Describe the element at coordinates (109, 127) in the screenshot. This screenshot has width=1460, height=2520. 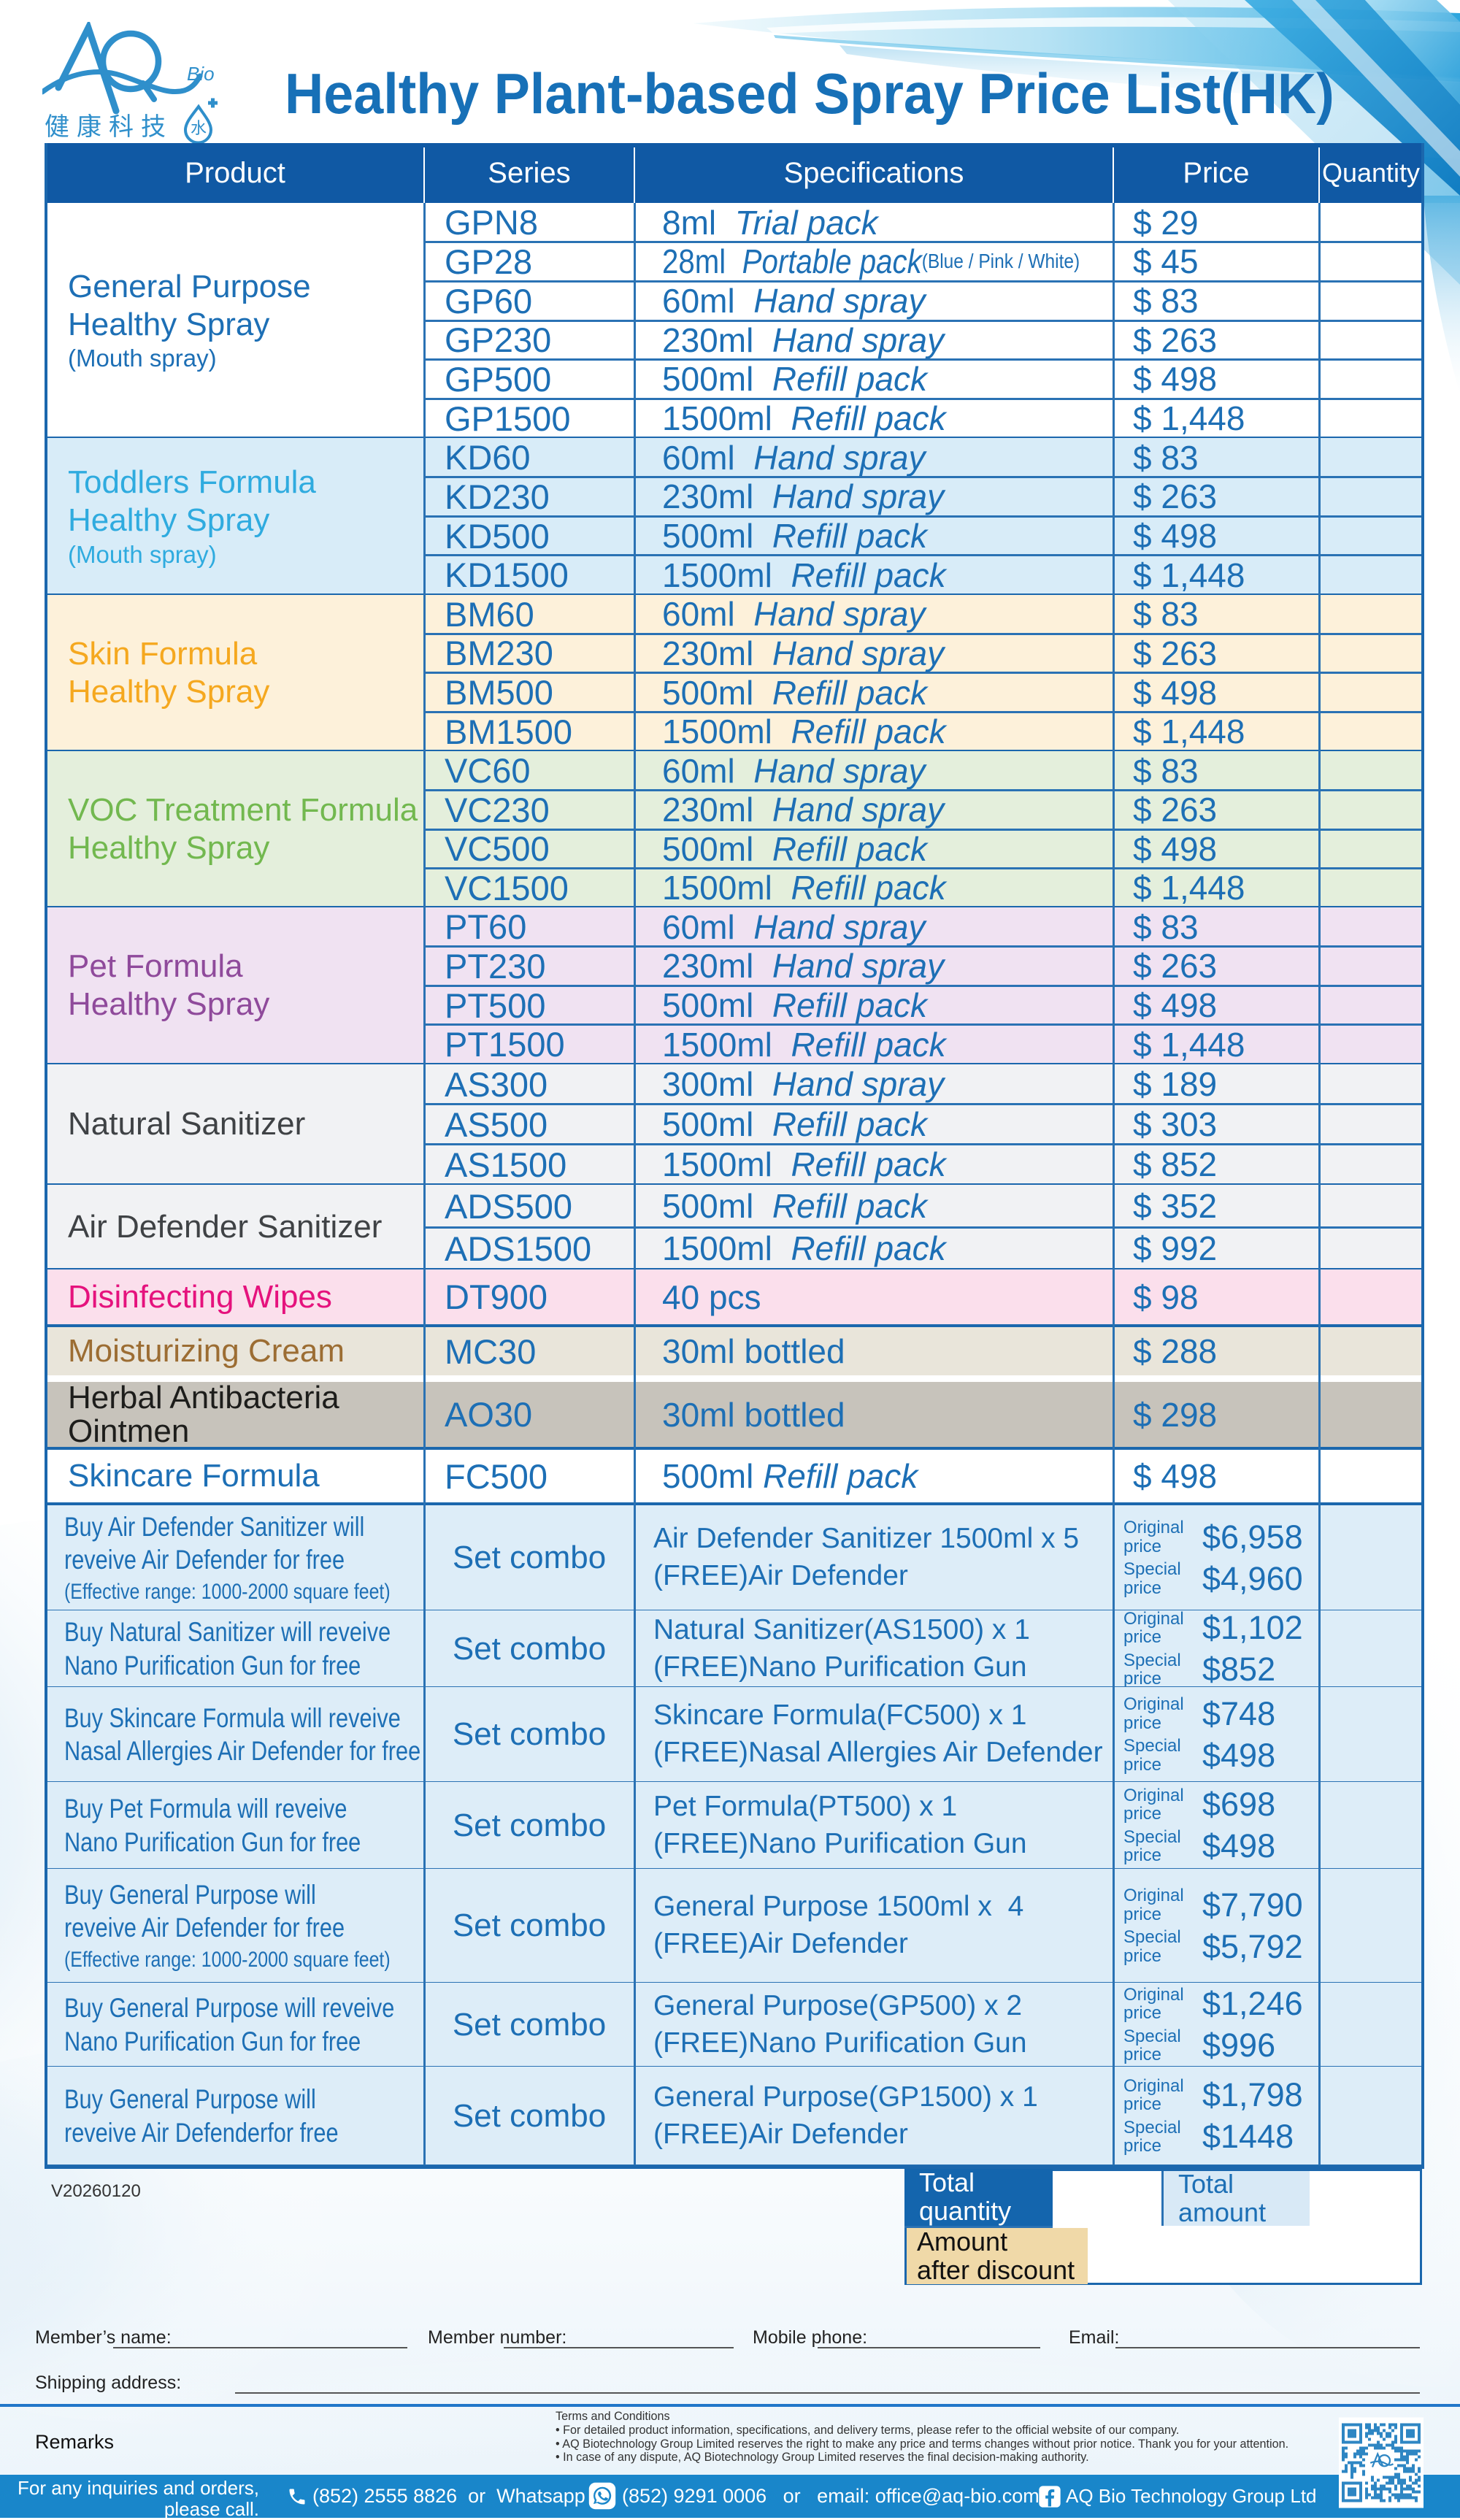
I see `svg-text: 健康科技` at that location.